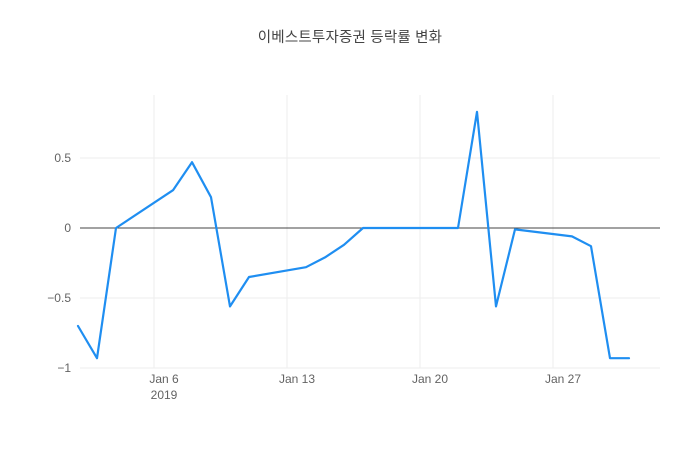  Describe the element at coordinates (59, 298) in the screenshot. I see `y-axis-tick-label: −0.5` at that location.